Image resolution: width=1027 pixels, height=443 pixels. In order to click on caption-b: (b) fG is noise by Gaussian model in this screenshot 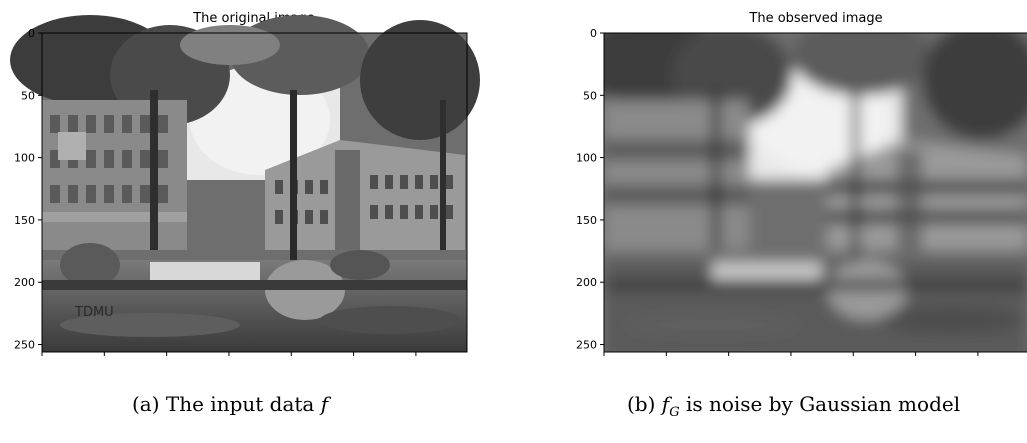, I will do `click(793, 406)`.